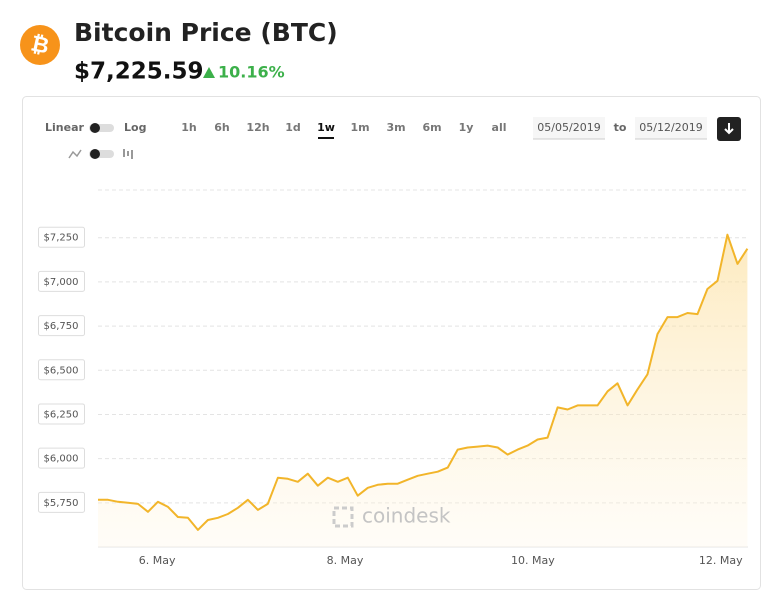 The image size is (777, 604). What do you see at coordinates (345, 560) in the screenshot?
I see `x-tick-label: 8. May` at bounding box center [345, 560].